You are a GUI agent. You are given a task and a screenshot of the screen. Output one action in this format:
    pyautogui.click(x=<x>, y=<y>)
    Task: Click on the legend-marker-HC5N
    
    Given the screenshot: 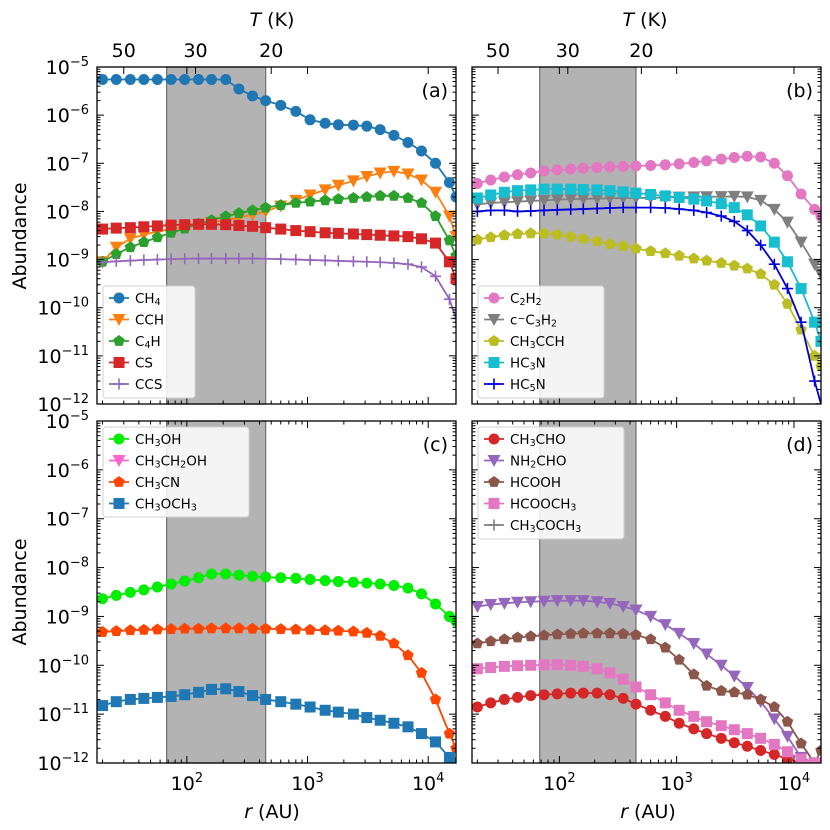 What is the action you would take?
    pyautogui.click(x=494, y=384)
    